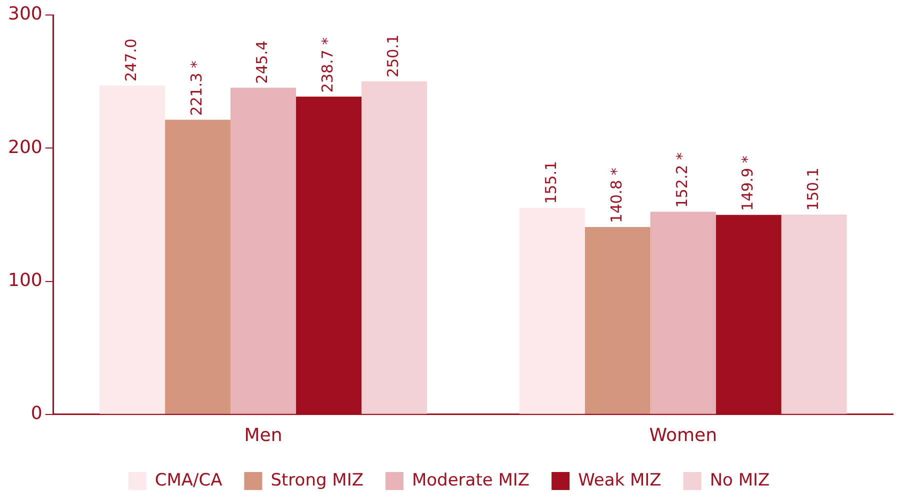  What do you see at coordinates (683, 435) in the screenshot?
I see `x-tick-label: Women` at bounding box center [683, 435].